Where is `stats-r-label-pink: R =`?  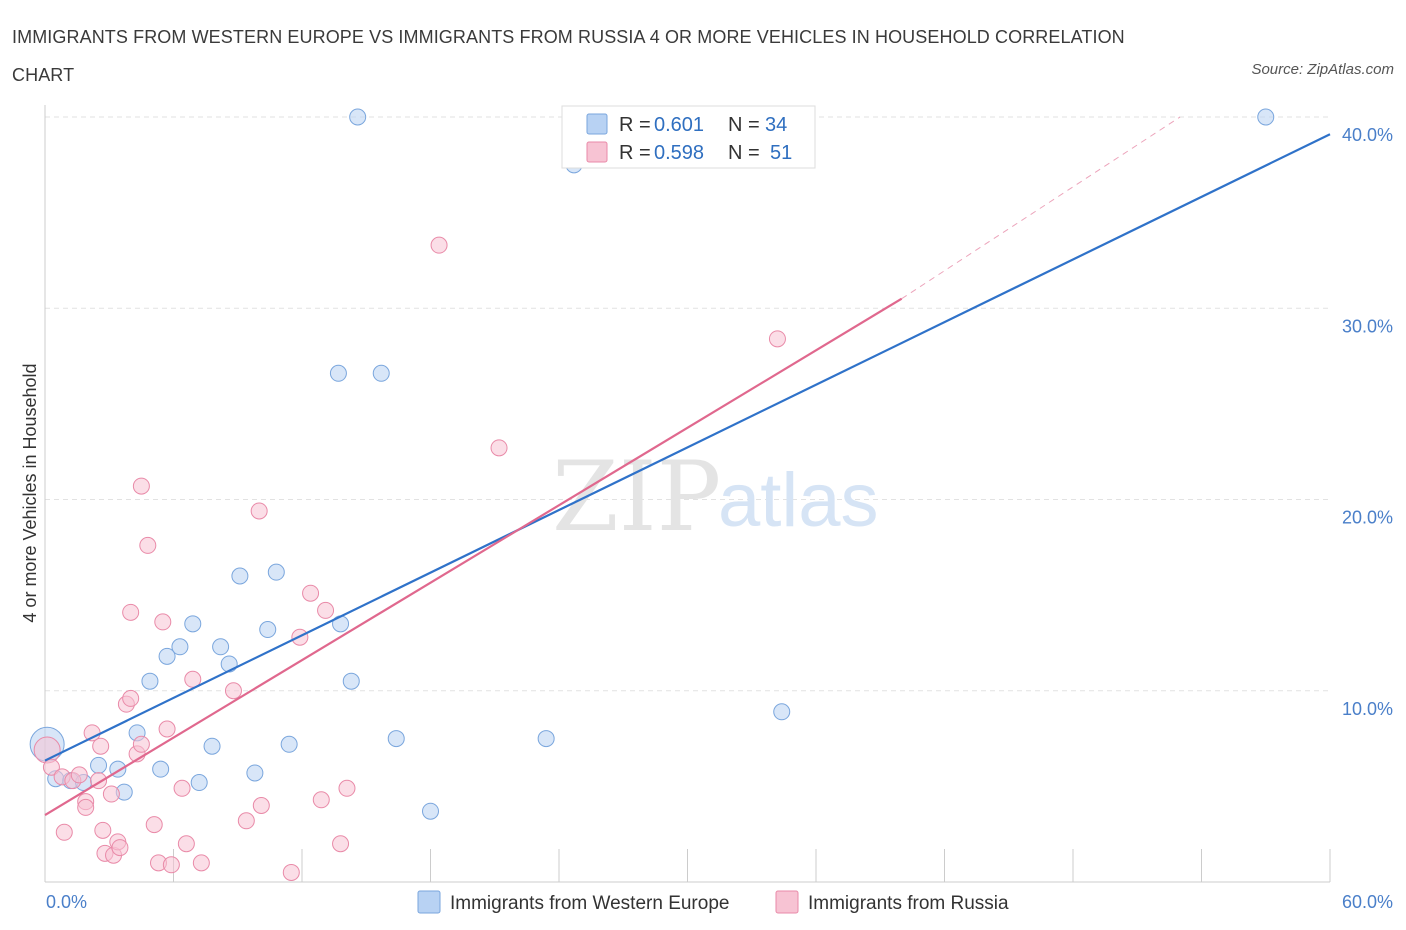
stats-r-label-pink: R = is located at coordinates (635, 153).